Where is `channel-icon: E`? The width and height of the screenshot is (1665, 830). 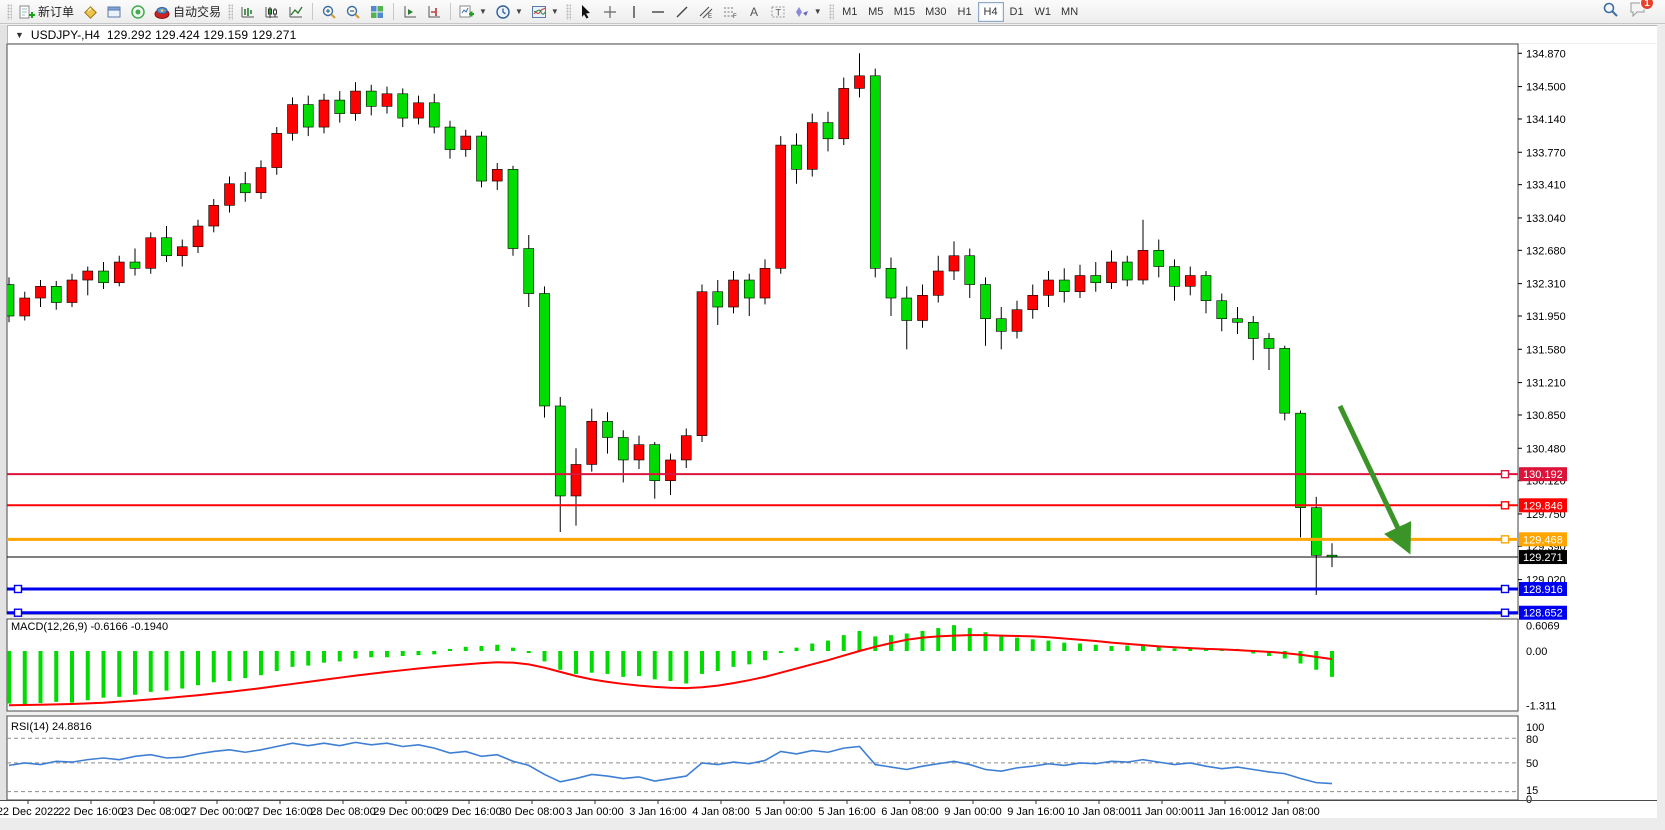
channel-icon: E is located at coordinates (706, 12).